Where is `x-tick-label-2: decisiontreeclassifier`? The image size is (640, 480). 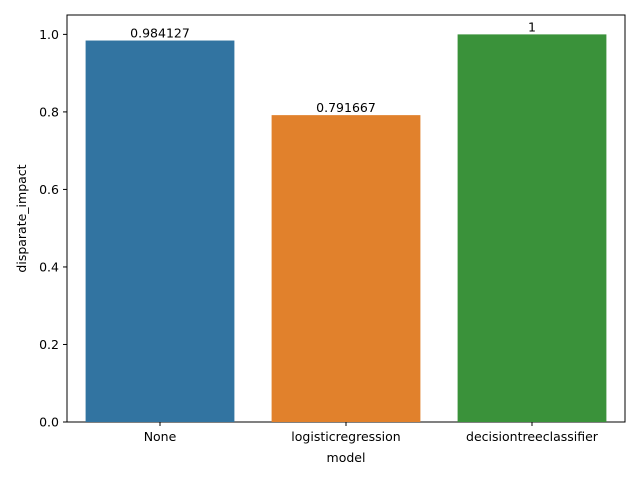
x-tick-label-2: decisiontreeclassifier is located at coordinates (532, 436).